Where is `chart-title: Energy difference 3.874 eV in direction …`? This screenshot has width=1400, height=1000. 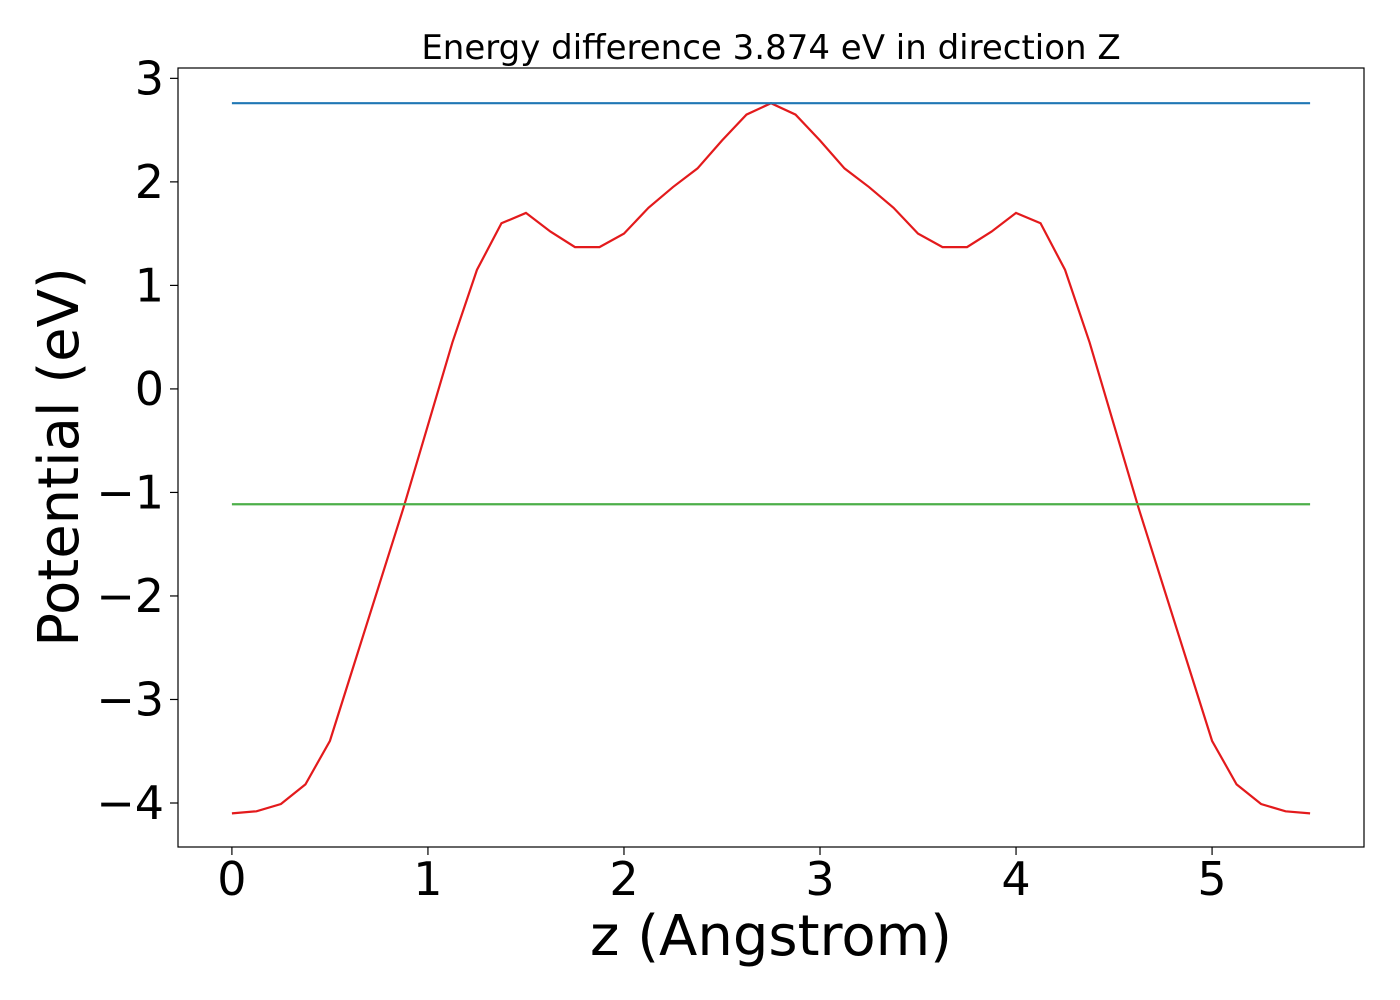
chart-title: Energy difference 3.874 eV in direction … is located at coordinates (770, 48).